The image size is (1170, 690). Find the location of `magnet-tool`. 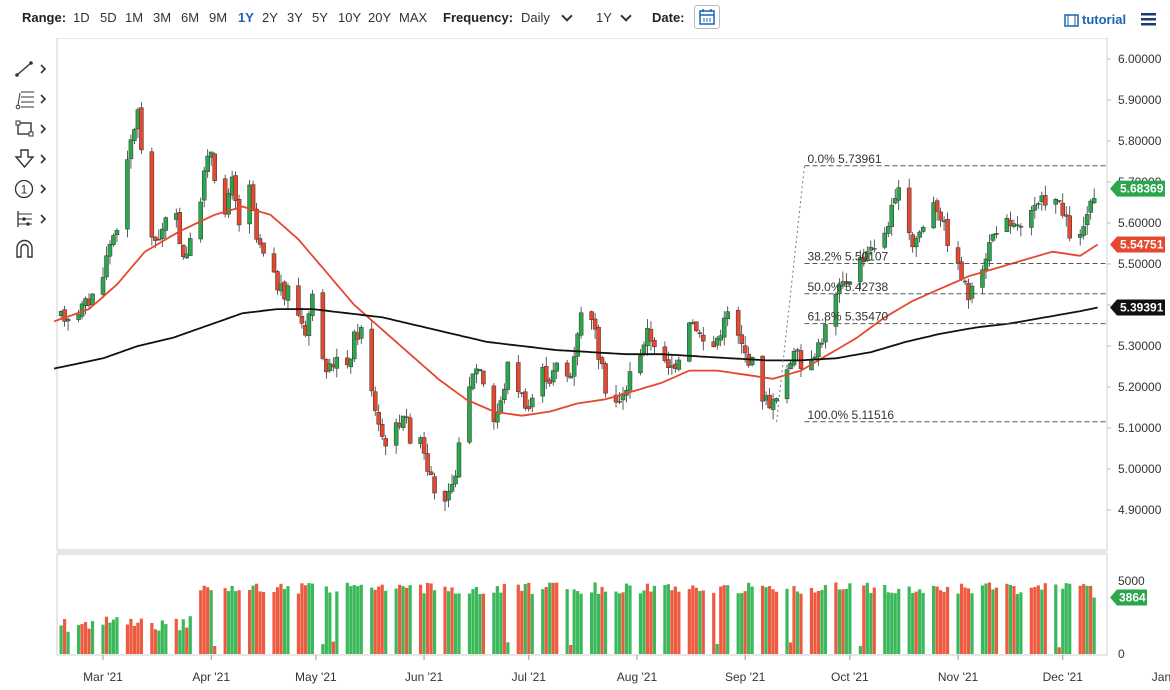

magnet-tool is located at coordinates (34, 250).